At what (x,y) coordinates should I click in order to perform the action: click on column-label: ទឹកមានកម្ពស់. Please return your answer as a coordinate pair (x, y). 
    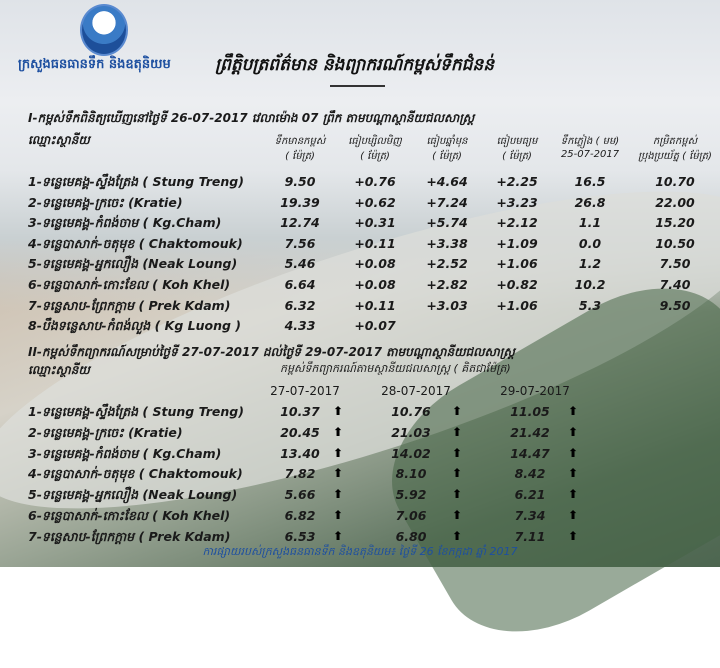
    Looking at the image, I should click on (300, 141).